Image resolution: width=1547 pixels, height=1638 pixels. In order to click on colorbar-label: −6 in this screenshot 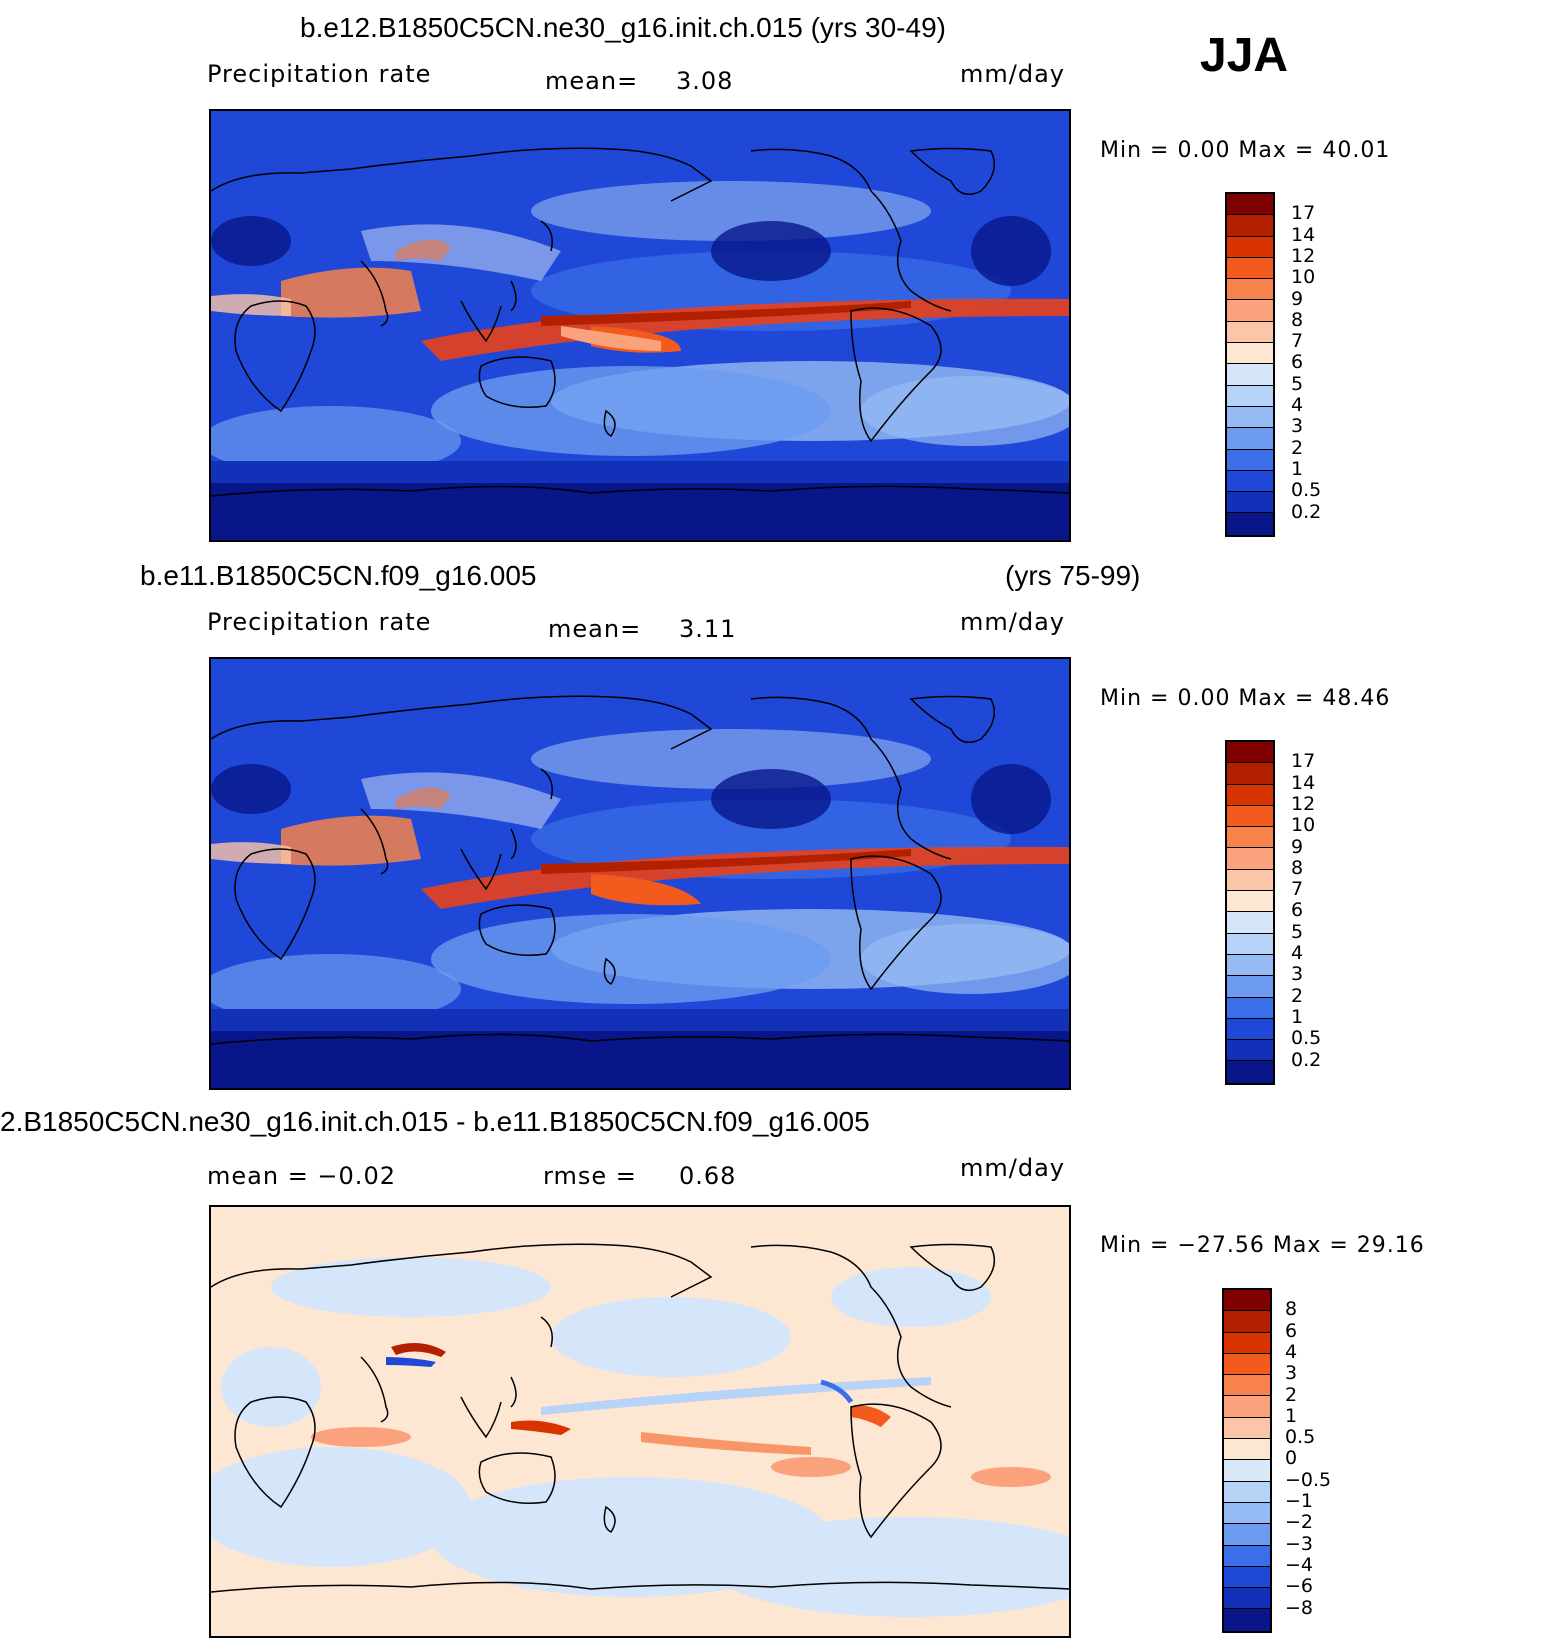, I will do `click(1299, 1586)`.